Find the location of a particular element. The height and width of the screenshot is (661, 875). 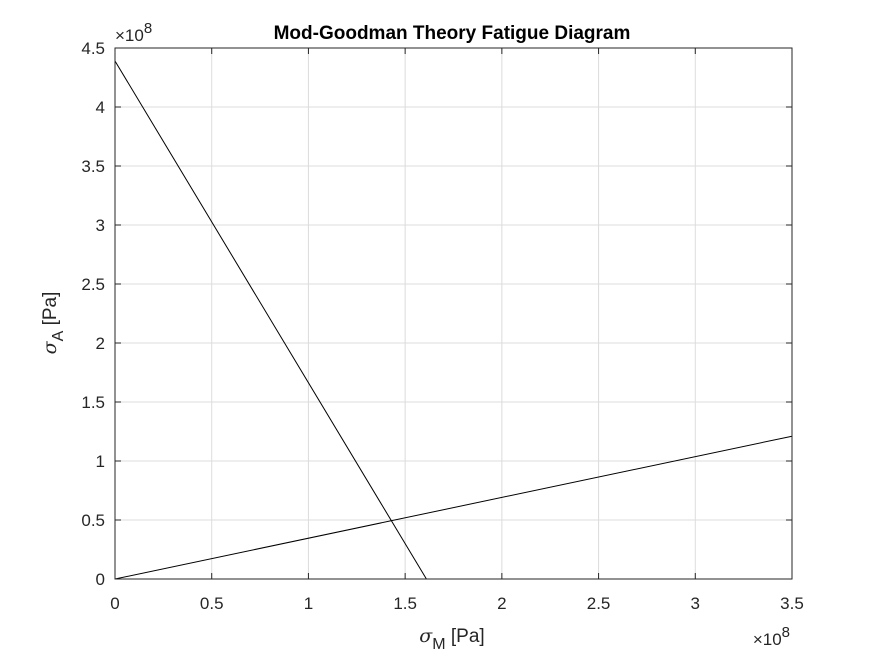

chart-title: Mod-Goodman Theory Fatigue Diagram is located at coordinates (452, 33).